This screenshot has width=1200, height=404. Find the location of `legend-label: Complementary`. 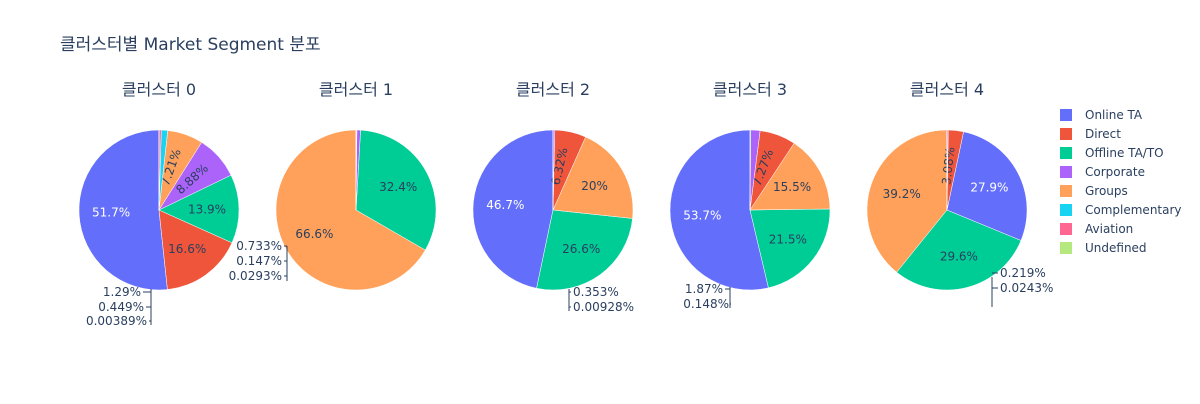

legend-label: Complementary is located at coordinates (1133, 210).